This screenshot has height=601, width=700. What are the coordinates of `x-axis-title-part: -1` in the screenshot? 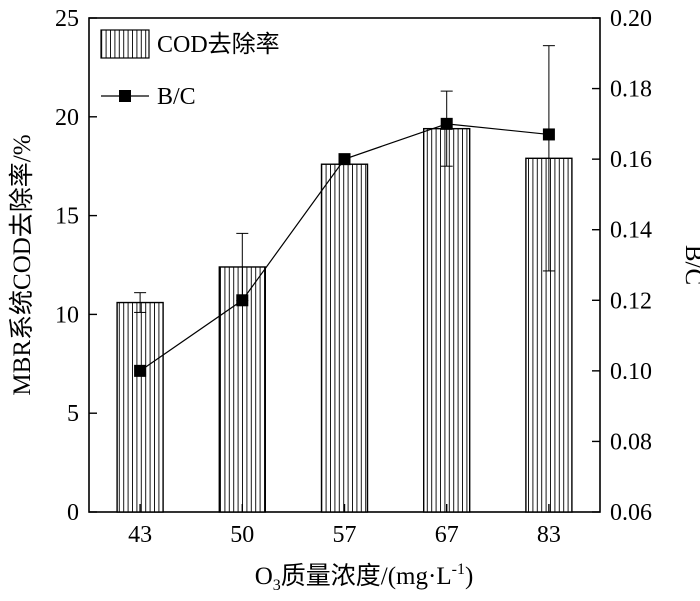 It's located at (458, 569).